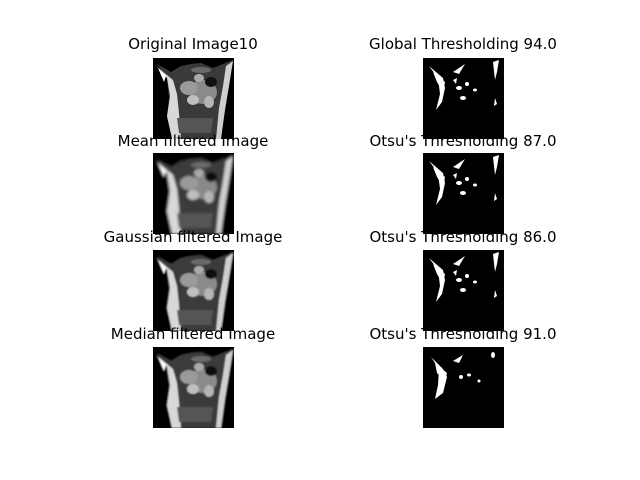  I want to click on mean-filtered-image, so click(193, 193).